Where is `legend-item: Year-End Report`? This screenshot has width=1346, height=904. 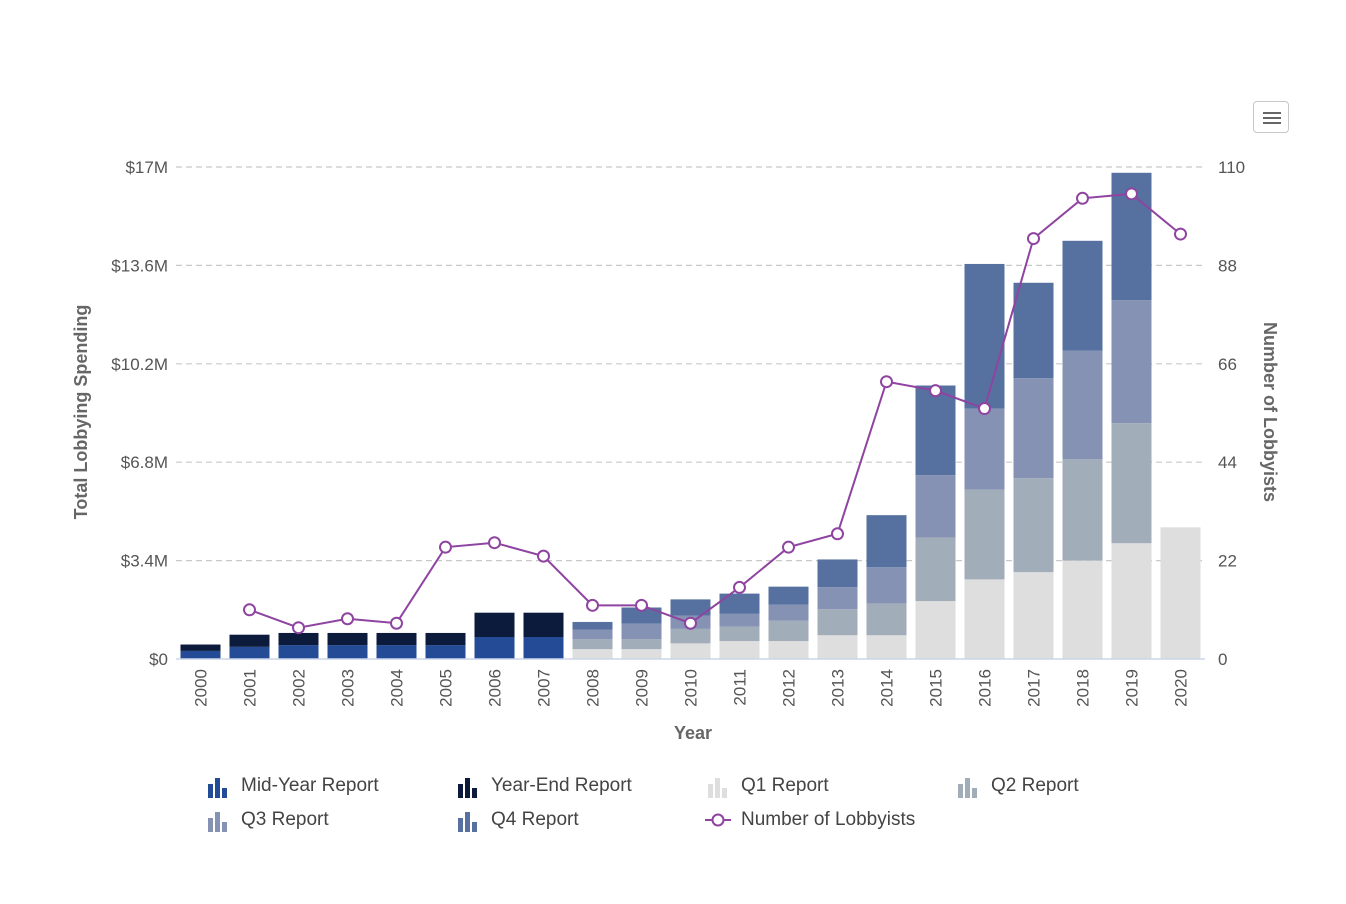
legend-item: Year-End Report is located at coordinates (543, 786).